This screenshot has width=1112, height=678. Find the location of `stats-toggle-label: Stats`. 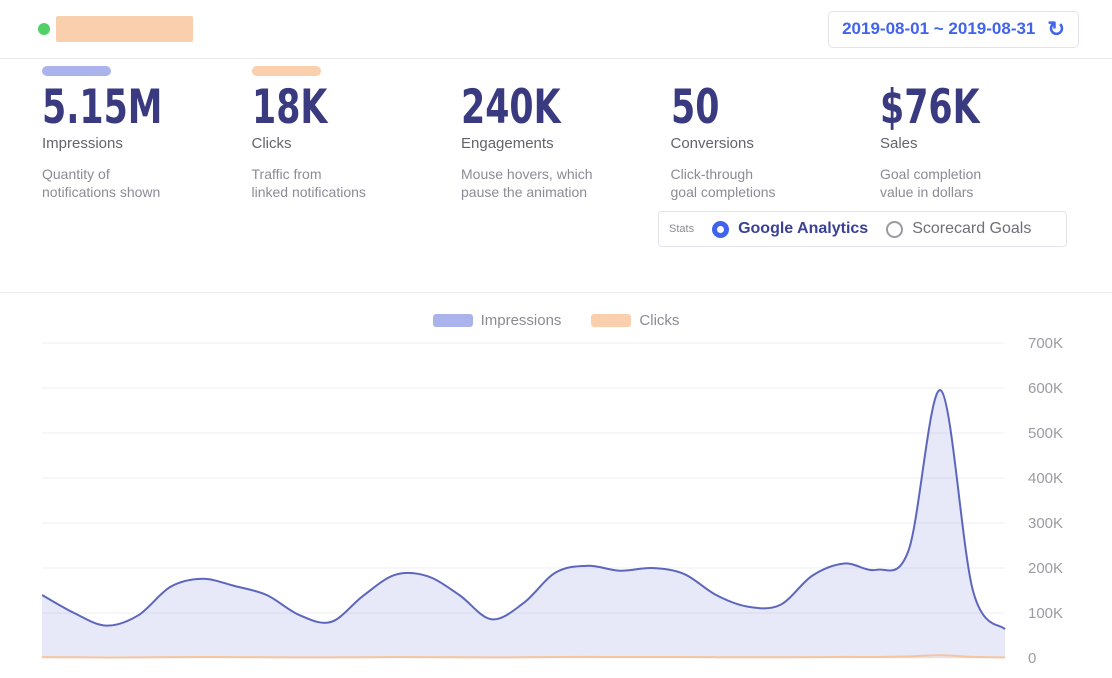

stats-toggle-label: Stats is located at coordinates (682, 229).